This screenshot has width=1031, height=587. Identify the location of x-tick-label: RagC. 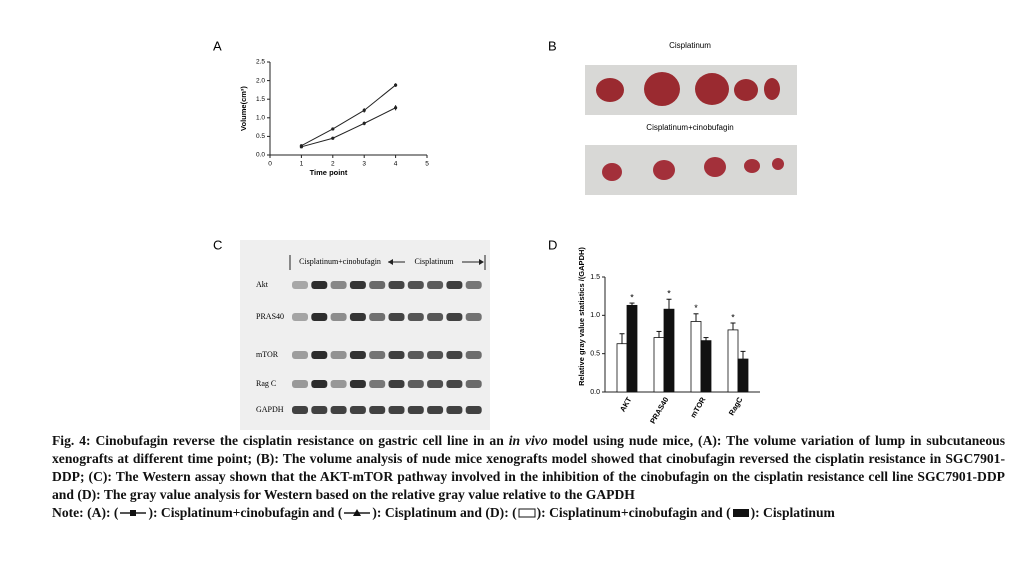
(736, 406).